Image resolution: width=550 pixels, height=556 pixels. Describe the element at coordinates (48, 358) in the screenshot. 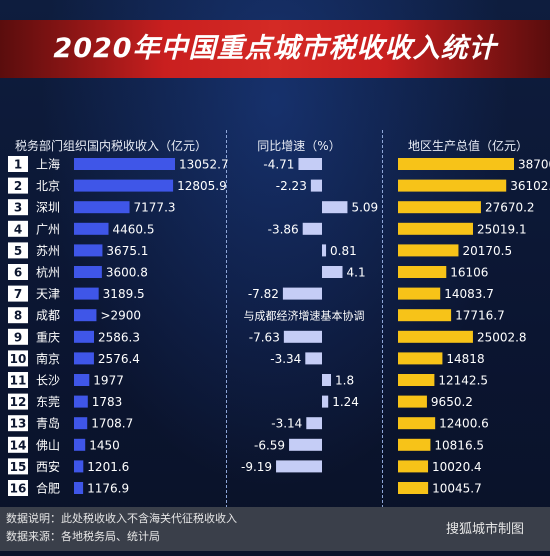

I see `city-label: 南京` at that location.